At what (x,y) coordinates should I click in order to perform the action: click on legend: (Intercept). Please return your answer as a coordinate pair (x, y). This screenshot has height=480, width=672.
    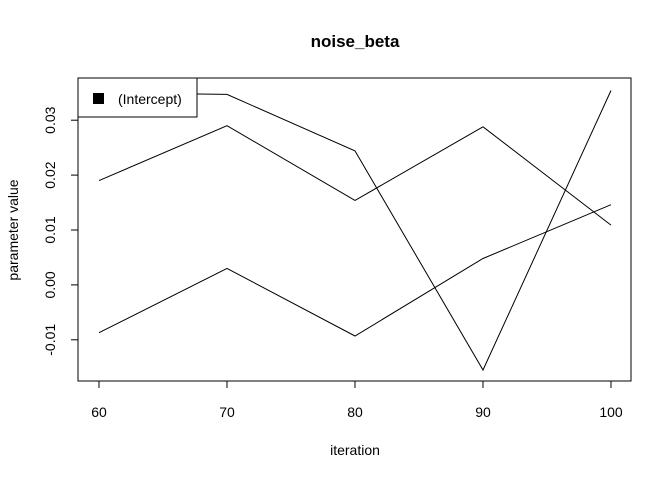
    Looking at the image, I should click on (137, 97).